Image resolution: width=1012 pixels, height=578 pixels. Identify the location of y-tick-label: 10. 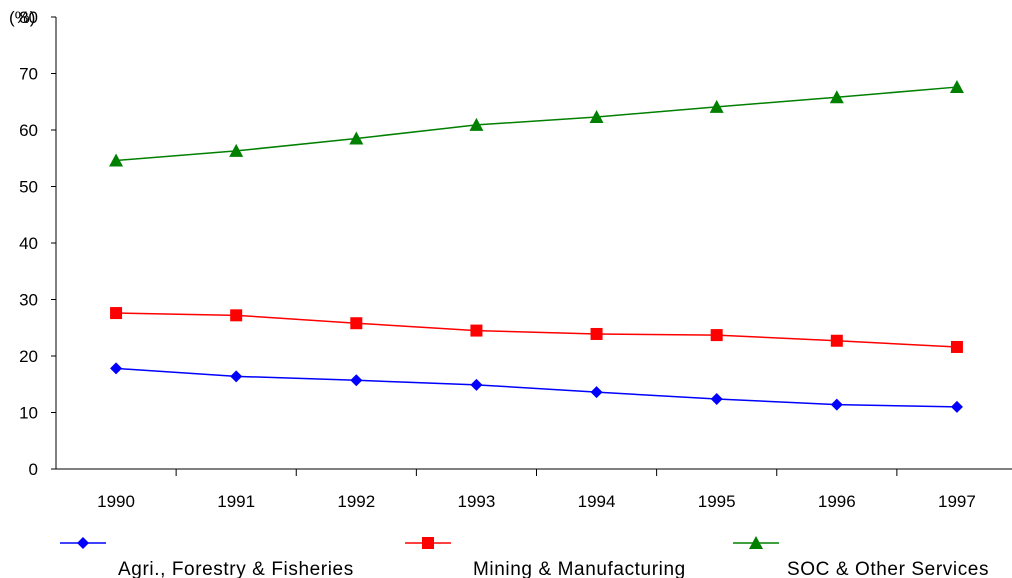
(28, 413).